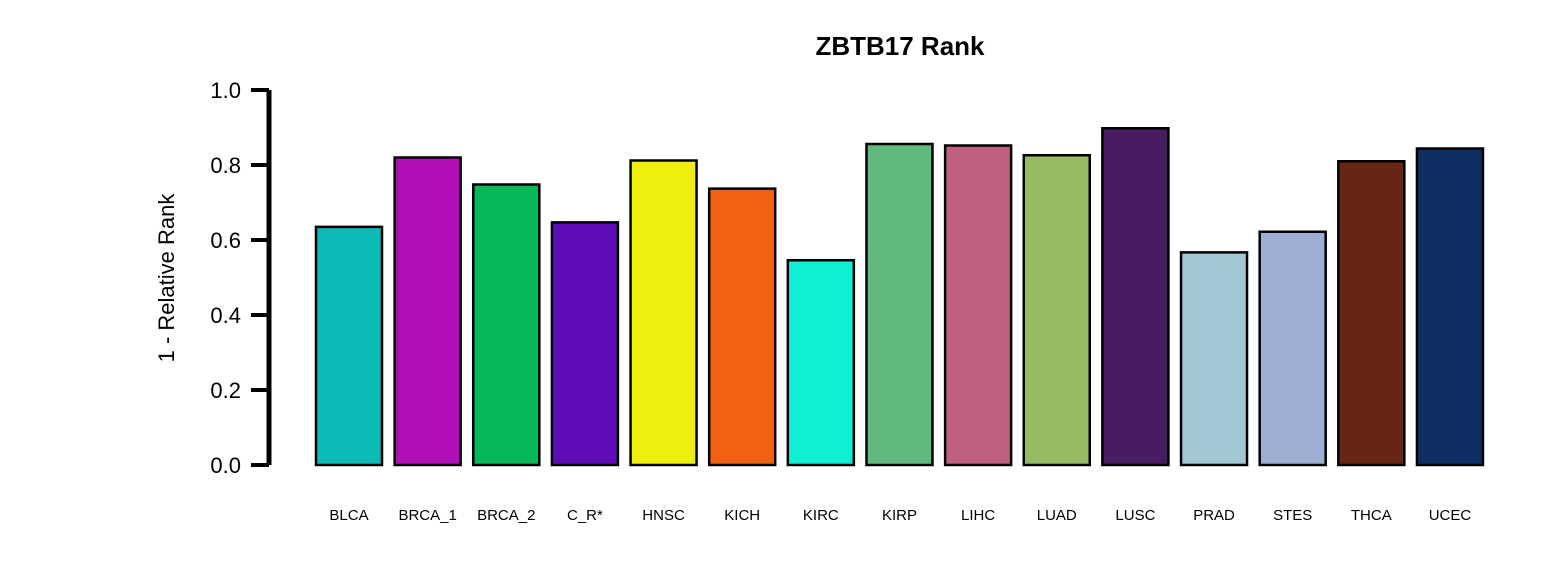  Describe the element at coordinates (1450, 307) in the screenshot. I see `bar-ucec` at that location.